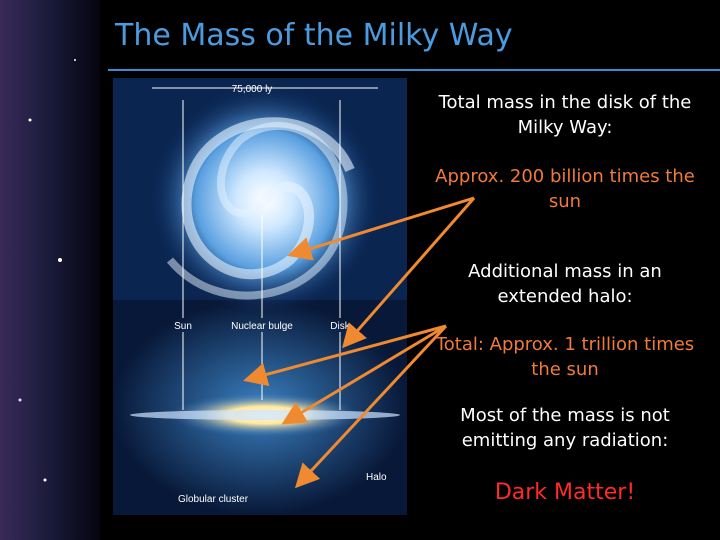 This screenshot has width=720, height=540. I want to click on halo-label: Halo, so click(376, 477).